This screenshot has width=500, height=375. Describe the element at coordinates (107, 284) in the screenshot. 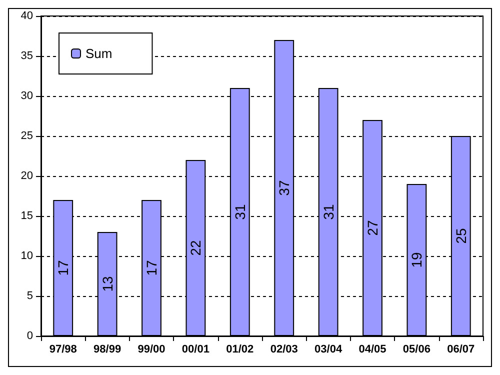

I see `data-label: 13` at that location.